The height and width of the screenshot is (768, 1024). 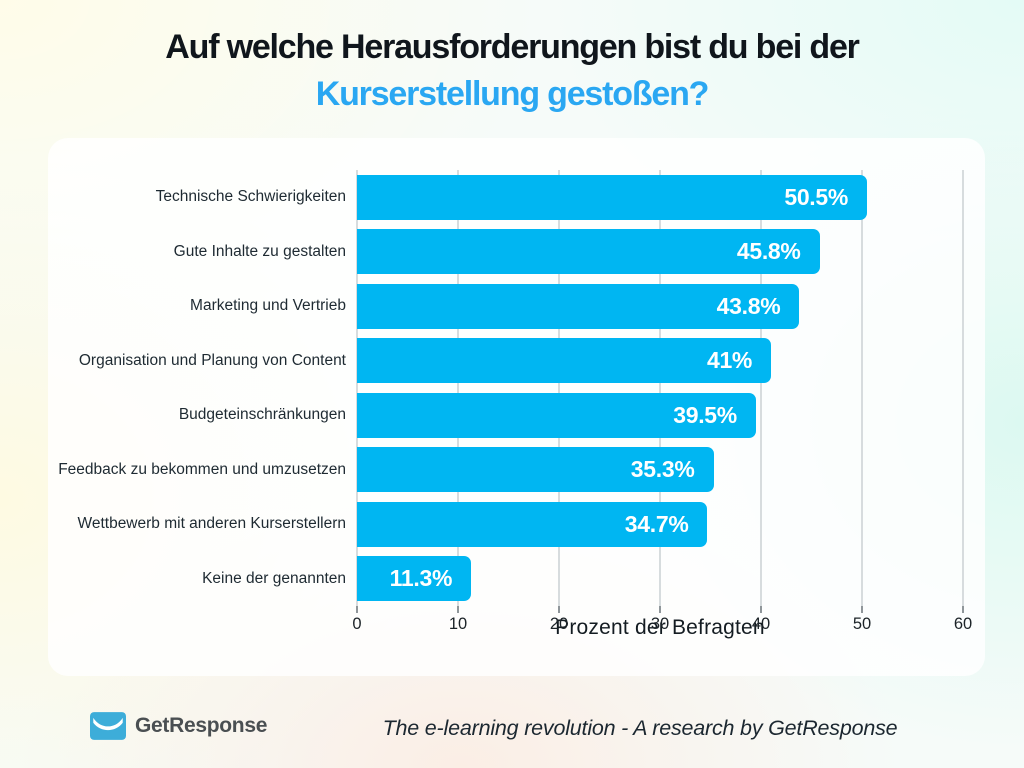 I want to click on x-axis-tick-label: 10, so click(x=458, y=624).